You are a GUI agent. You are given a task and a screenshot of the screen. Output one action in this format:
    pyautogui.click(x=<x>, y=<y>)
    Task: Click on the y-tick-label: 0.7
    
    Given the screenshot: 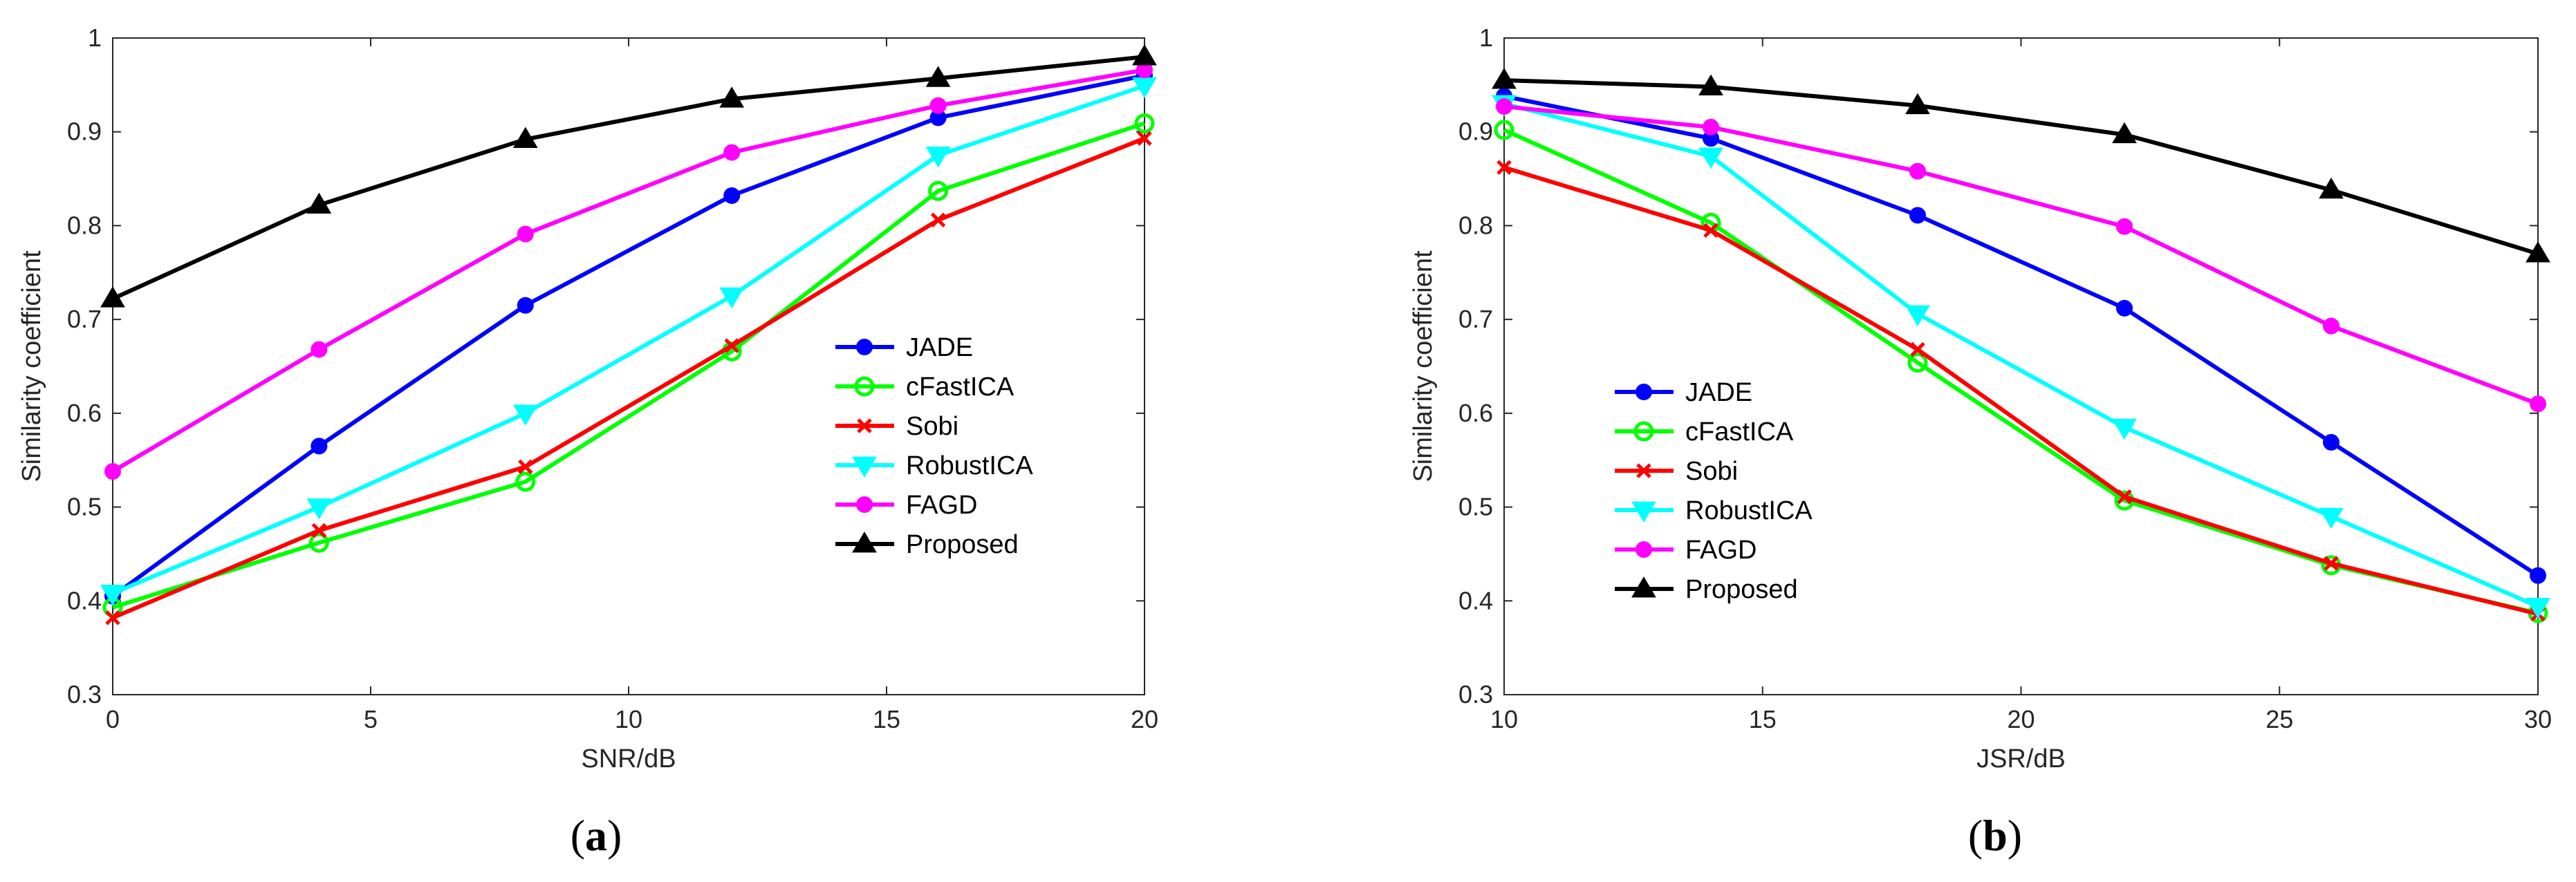 What is the action you would take?
    pyautogui.click(x=84, y=319)
    